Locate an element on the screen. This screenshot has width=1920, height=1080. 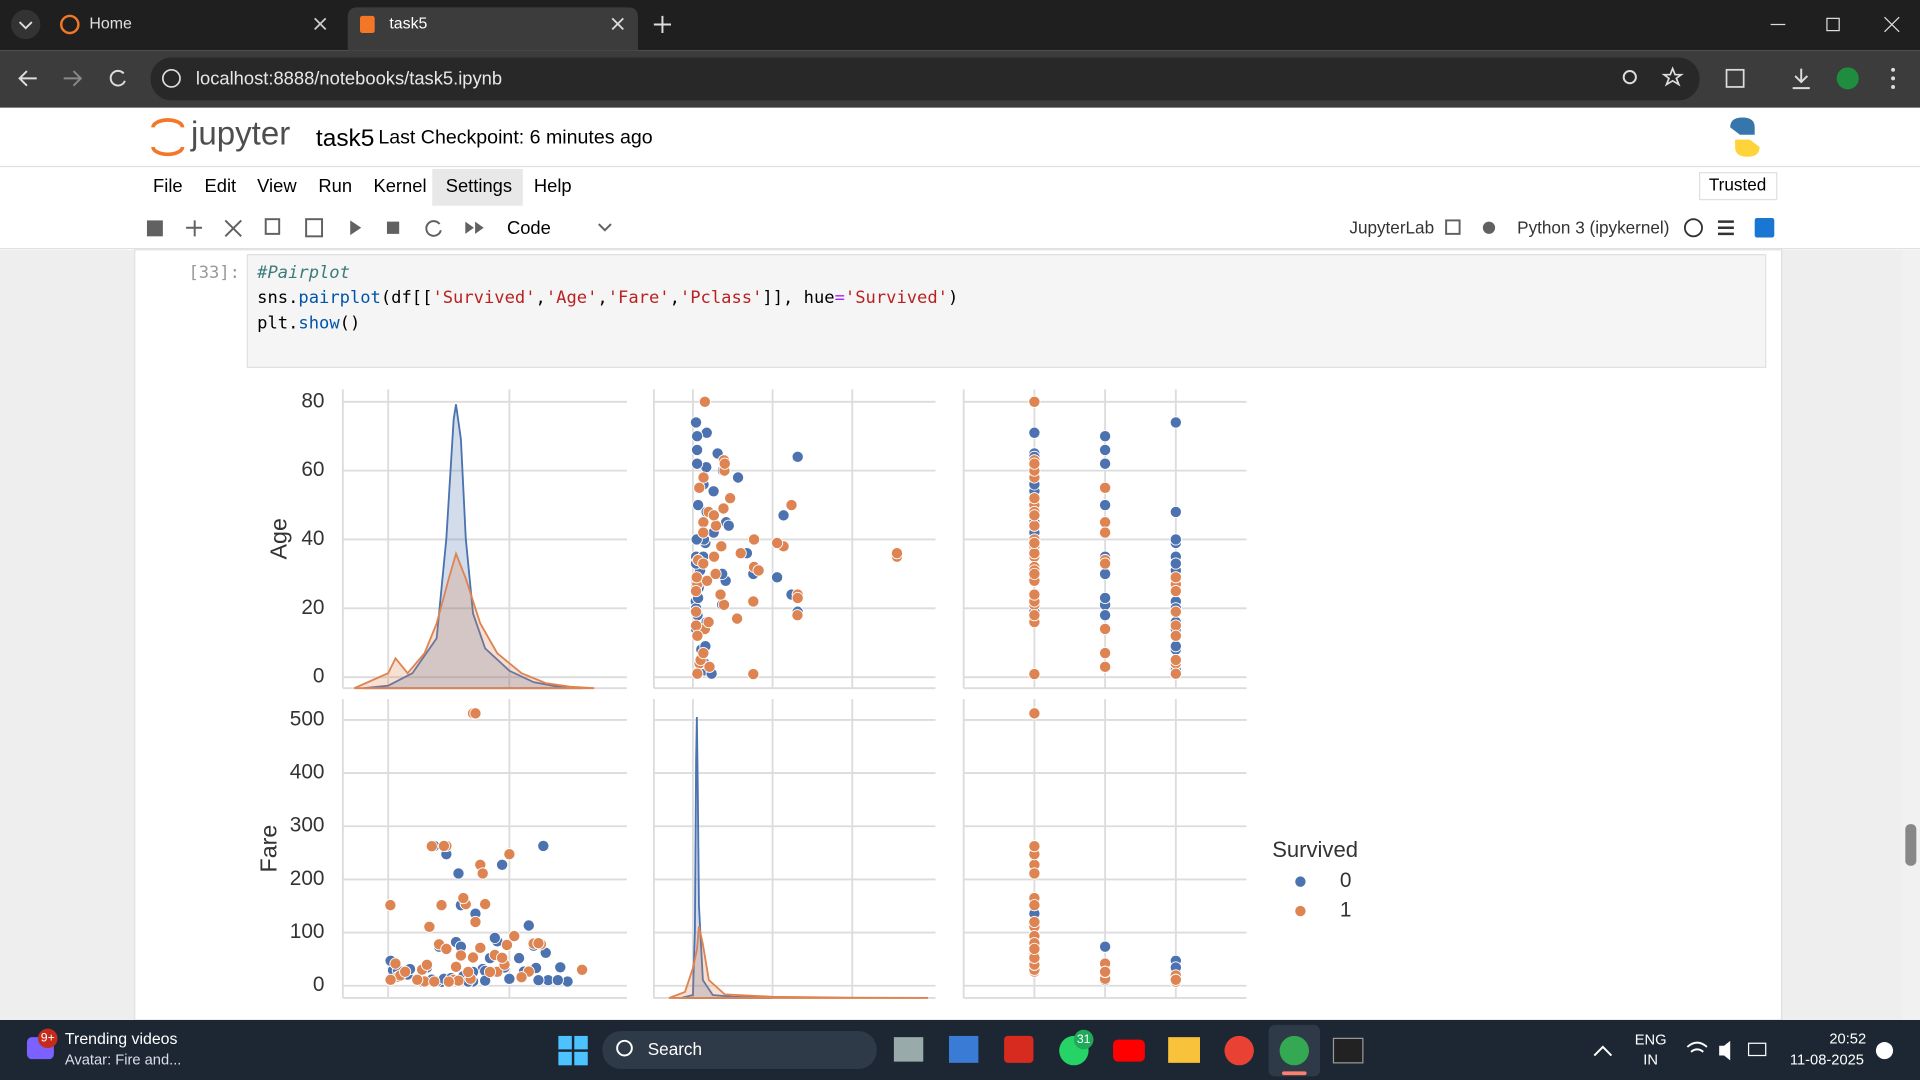
notebook-name: task5 is located at coordinates (345, 138).